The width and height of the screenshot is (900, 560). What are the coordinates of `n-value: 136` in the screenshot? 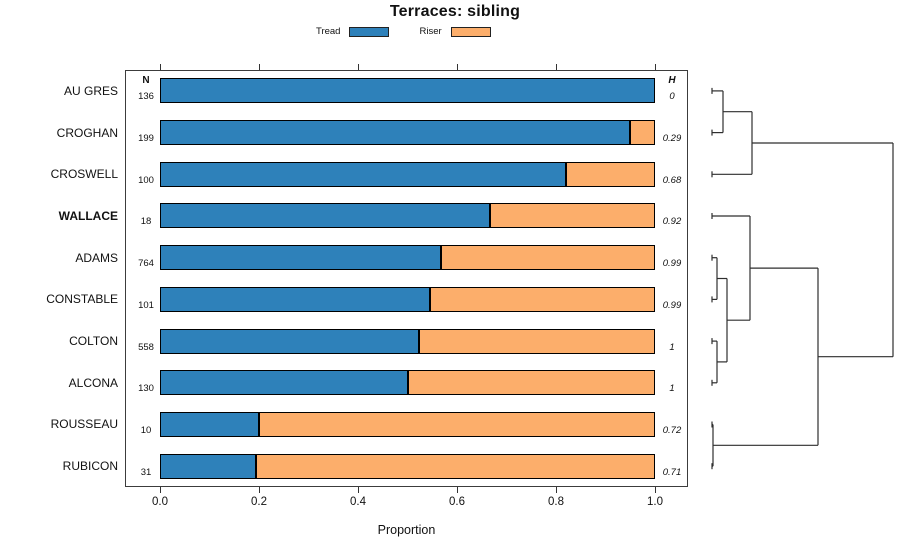 It's located at (146, 97).